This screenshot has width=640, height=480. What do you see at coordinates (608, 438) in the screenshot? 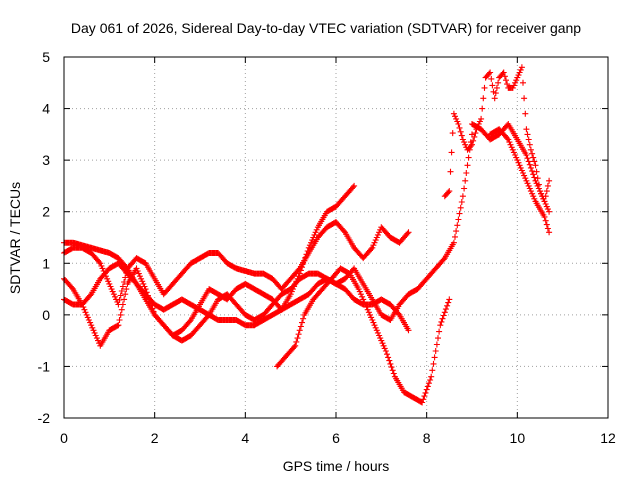
I see `x-tick-label: 12` at bounding box center [608, 438].